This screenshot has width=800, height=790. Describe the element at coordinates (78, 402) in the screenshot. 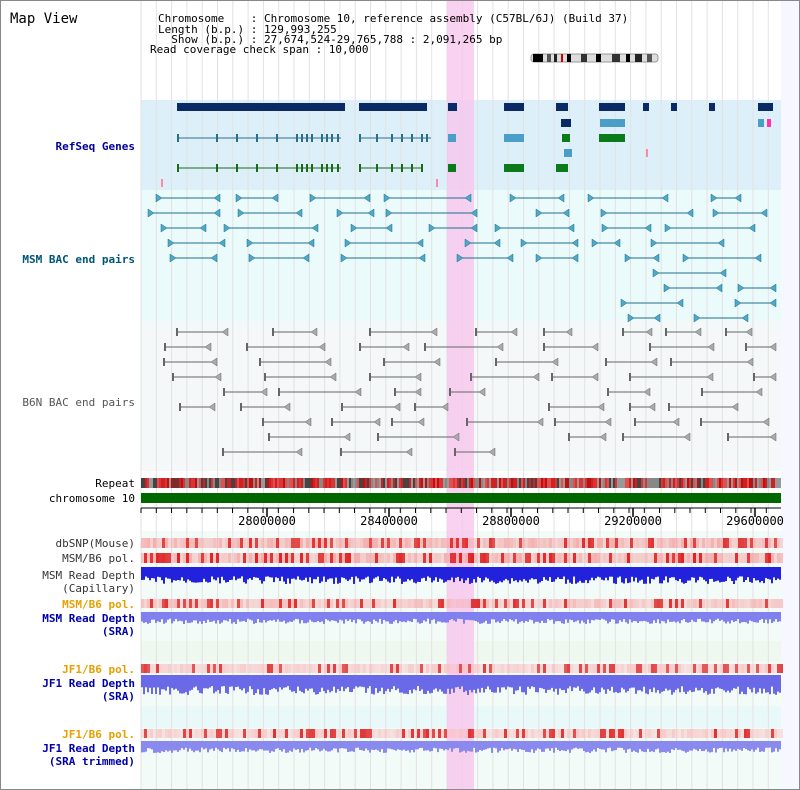

I see `track-label-b6n-bac: B6N BAC end pairs` at that location.